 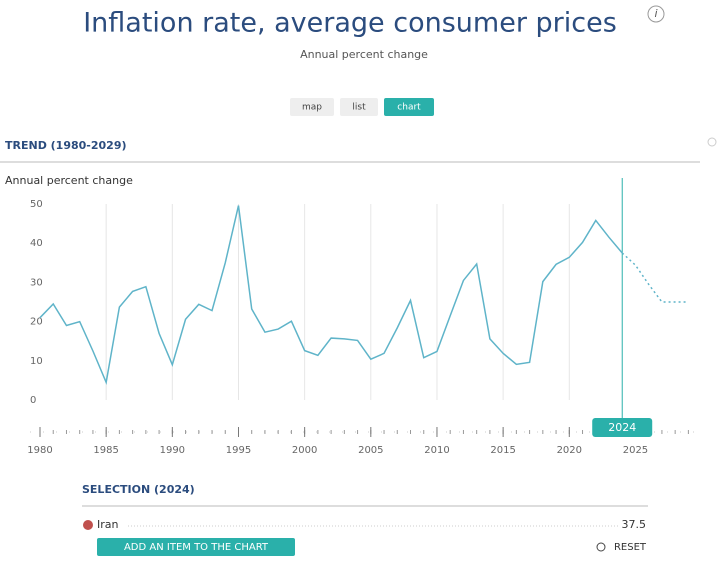 I want to click on tab-label: map, so click(x=312, y=108).